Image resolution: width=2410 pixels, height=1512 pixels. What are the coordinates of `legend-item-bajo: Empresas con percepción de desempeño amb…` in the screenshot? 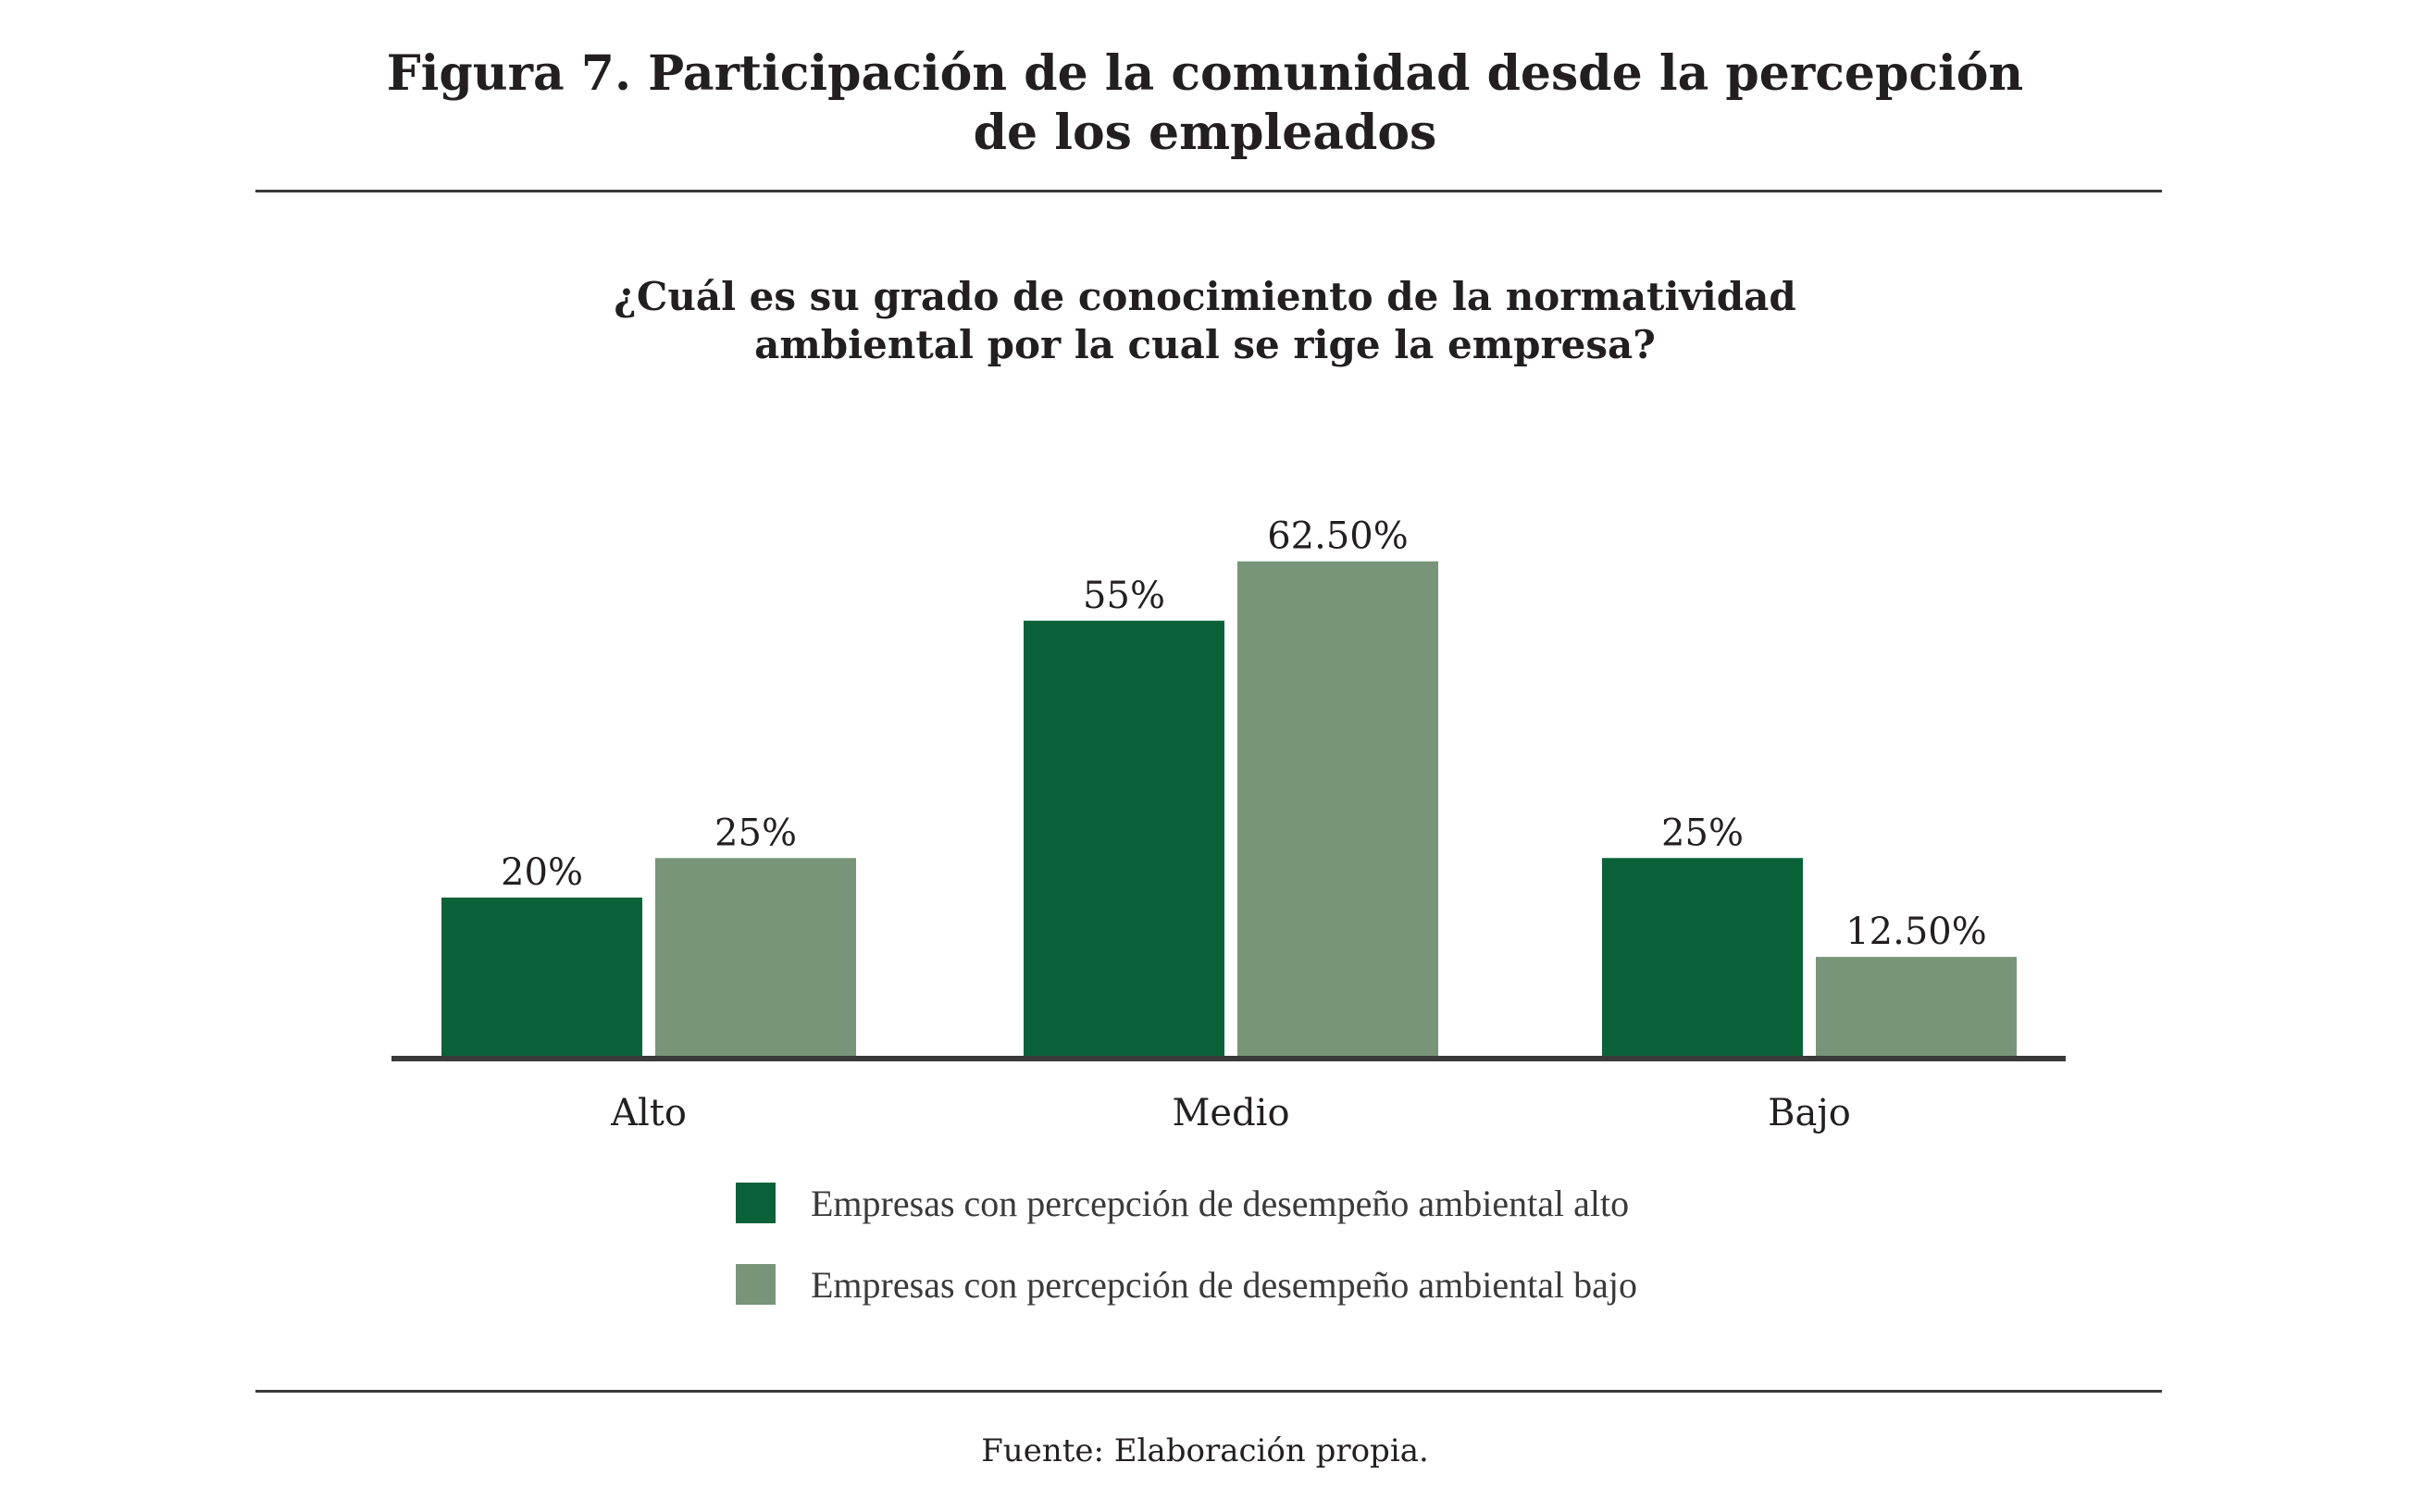 It's located at (1186, 1284).